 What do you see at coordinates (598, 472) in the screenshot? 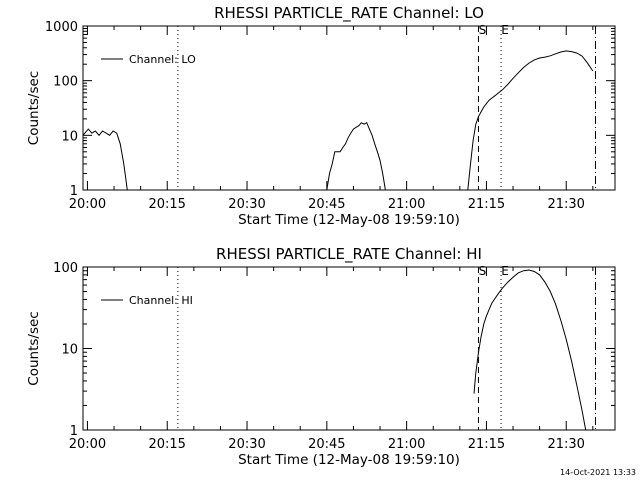
I see `timestamp-footer: 14-Oct-2021 13:33` at bounding box center [598, 472].